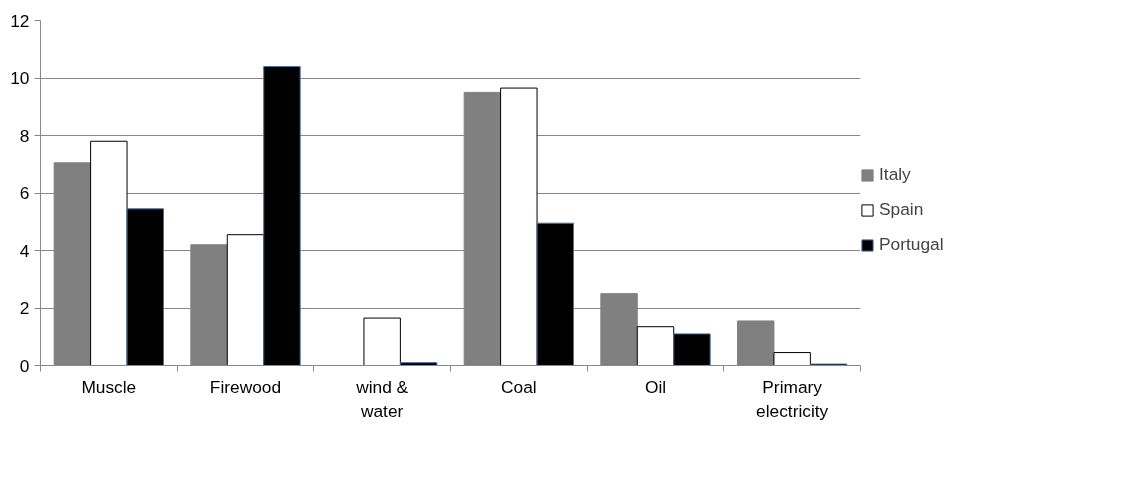 This screenshot has height=496, width=1122. I want to click on legend-label: Spain, so click(901, 209).